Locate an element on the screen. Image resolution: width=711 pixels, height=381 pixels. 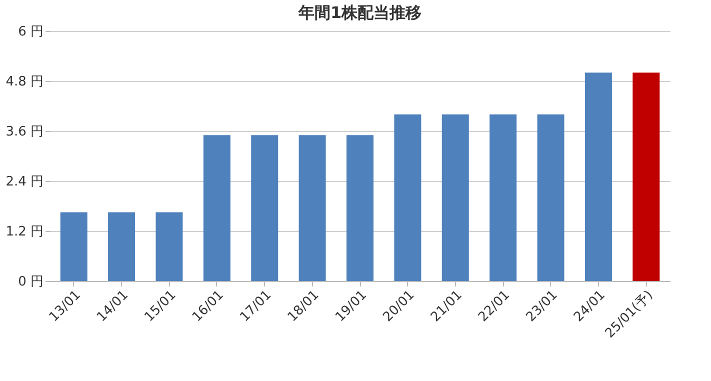
y-tick-label: 2.4 円 is located at coordinates (25, 182).